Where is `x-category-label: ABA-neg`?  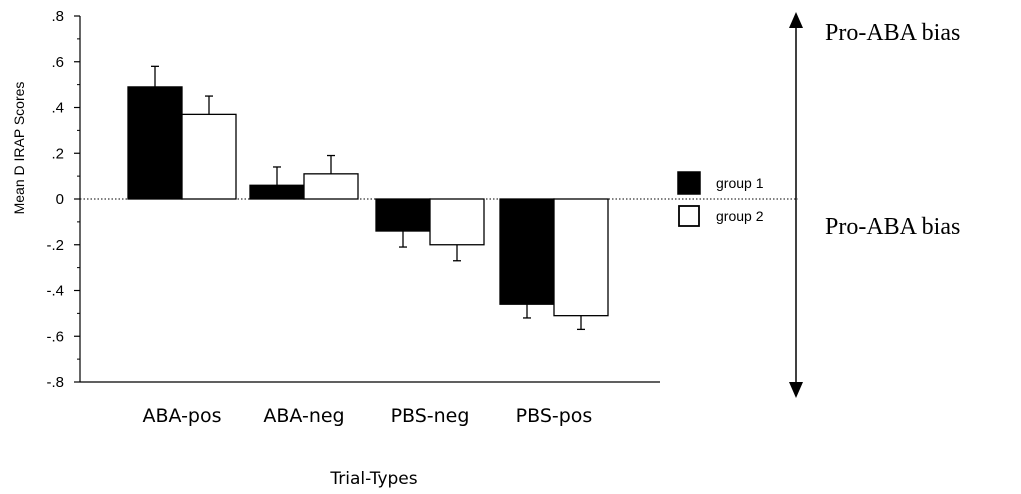 x-category-label: ABA-neg is located at coordinates (303, 416).